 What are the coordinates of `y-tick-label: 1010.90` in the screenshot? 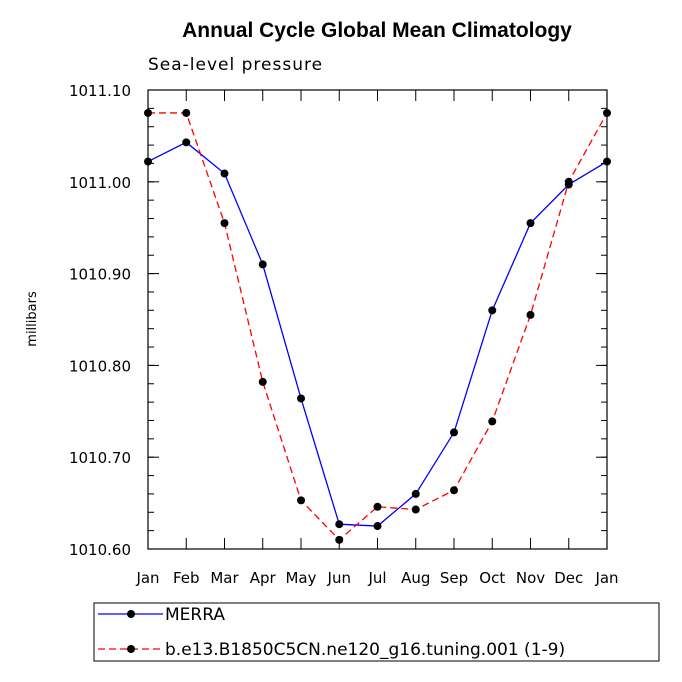 It's located at (100, 275).